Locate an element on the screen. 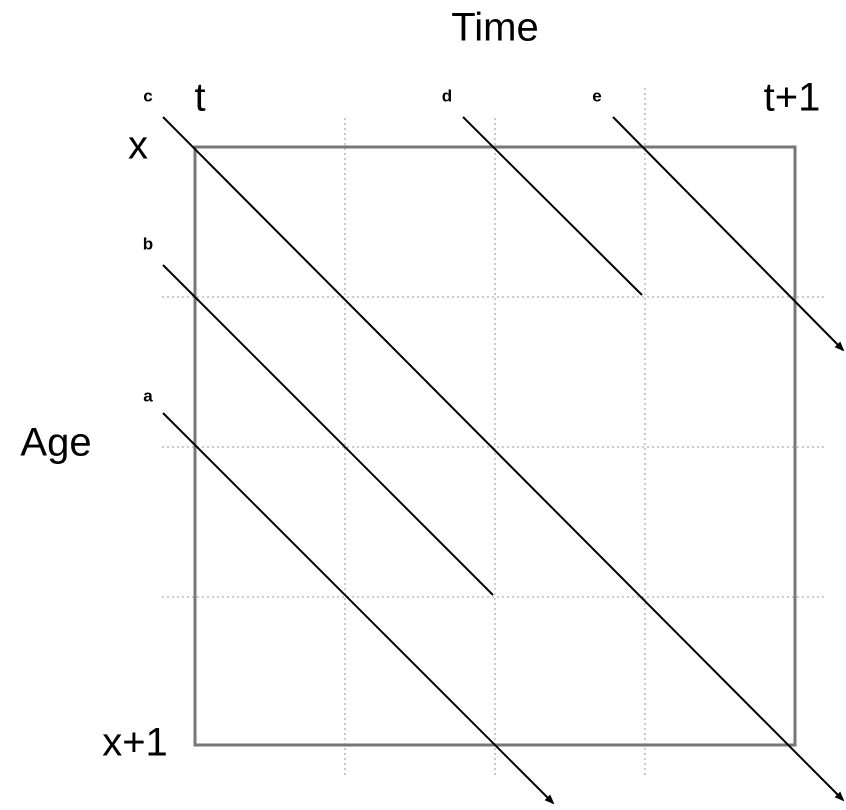 The image size is (846, 810). lifeline-label: a is located at coordinates (148, 395).